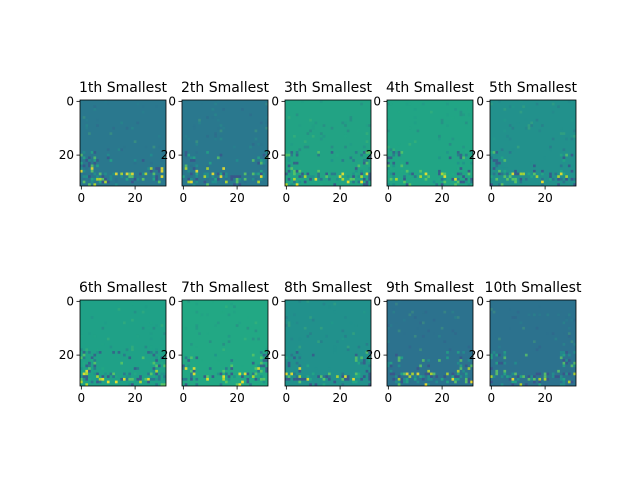  I want to click on subplot-panel: 0 0 20 20 7th Smallest, so click(215, 342).